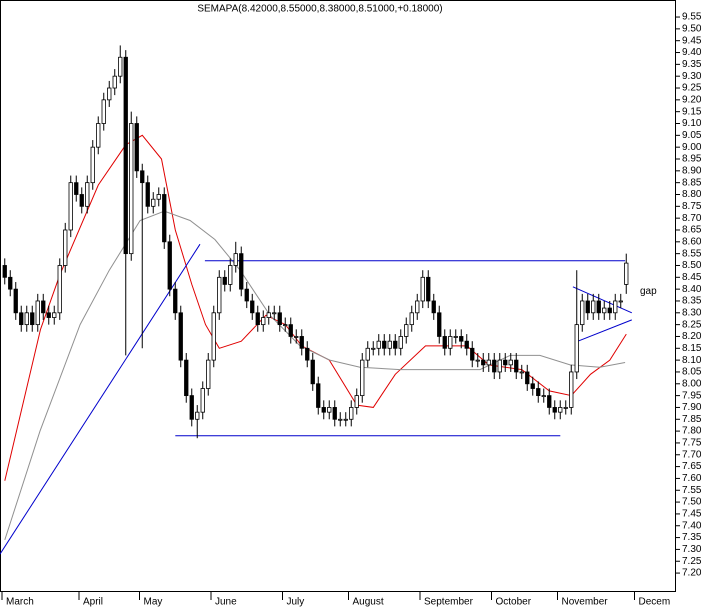 Image resolution: width=704 pixels, height=607 pixels. What do you see at coordinates (692, 454) in the screenshot?
I see `y-tick-label: 7.70` at bounding box center [692, 454].